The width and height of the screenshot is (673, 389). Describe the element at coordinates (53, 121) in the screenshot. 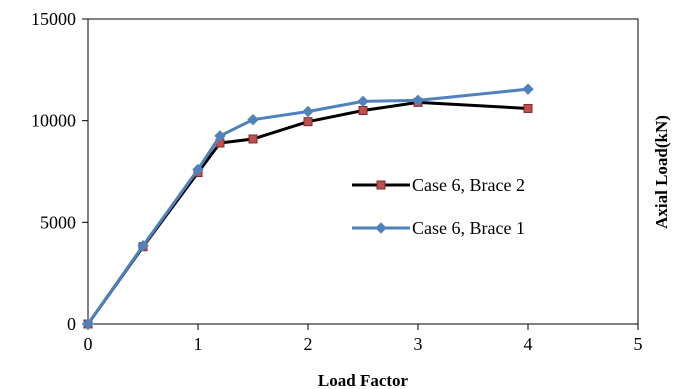

I see `y-tick-label: 10000` at that location.